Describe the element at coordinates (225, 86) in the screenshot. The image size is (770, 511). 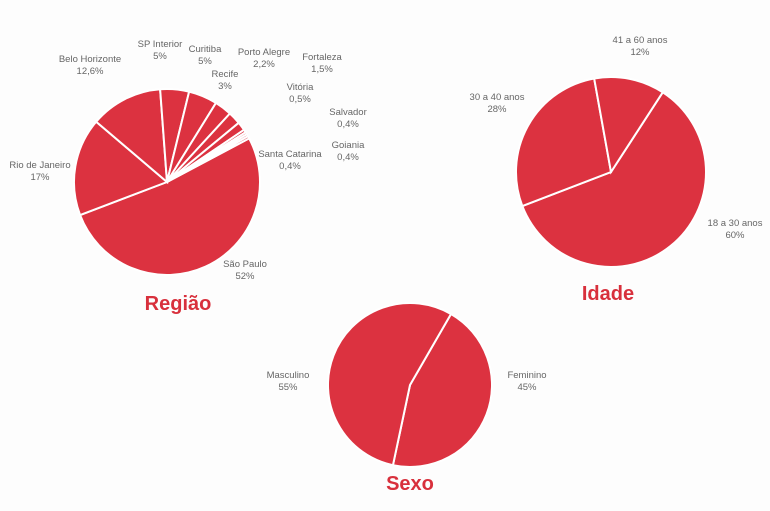
I see `slice-value: 3%` at that location.